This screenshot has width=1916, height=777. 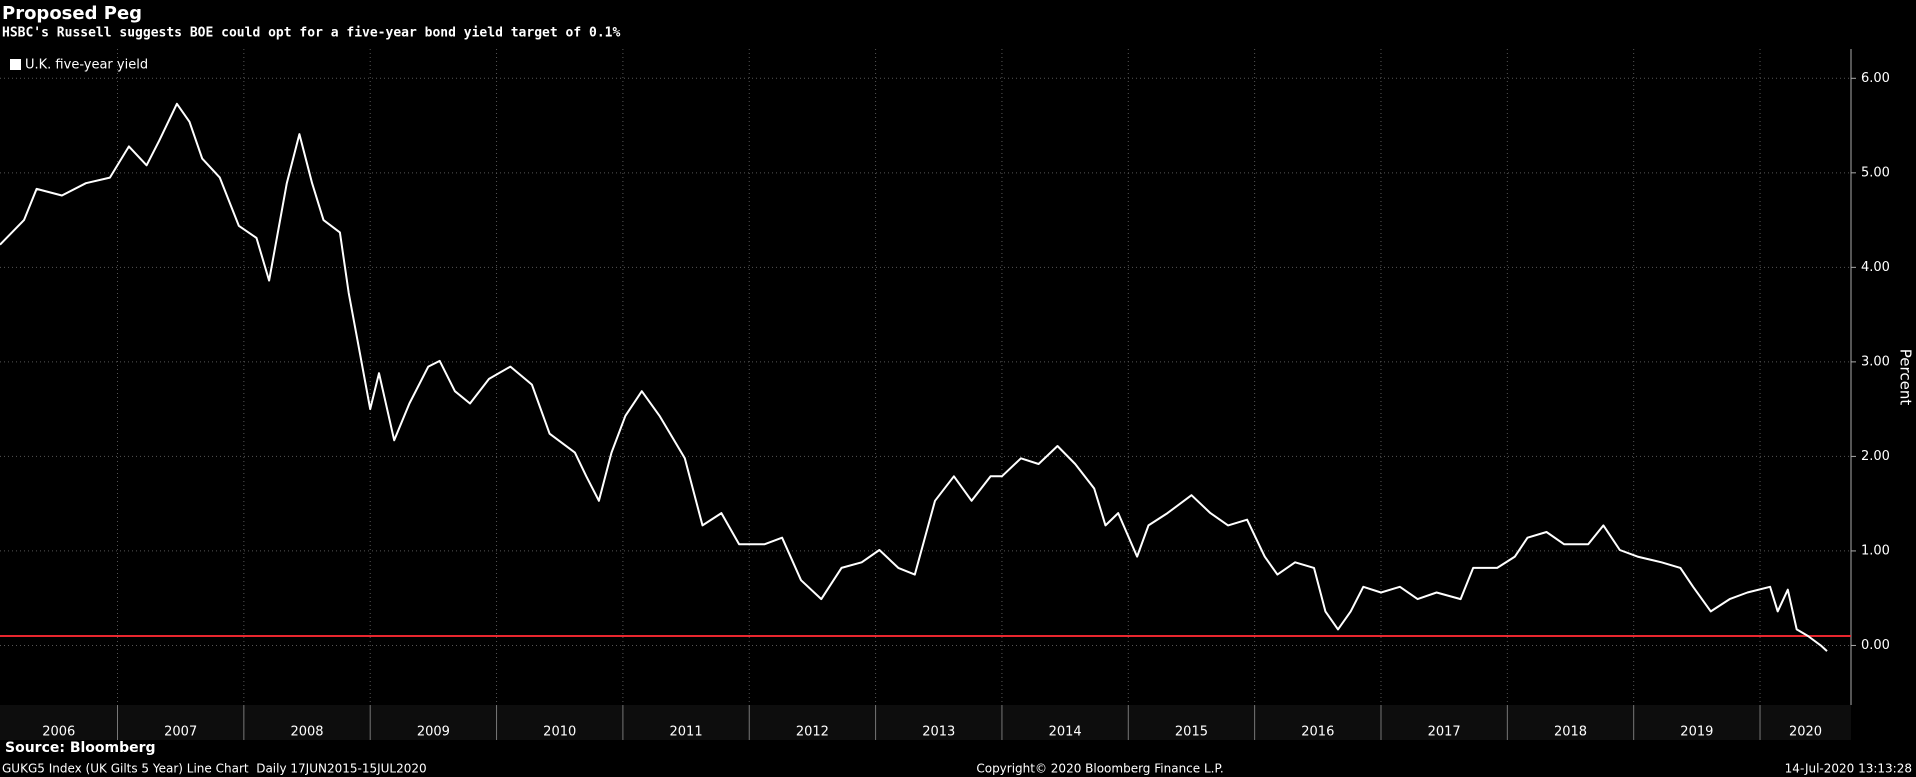 I want to click on y-tick-label: 5.00, so click(x=1875, y=172).